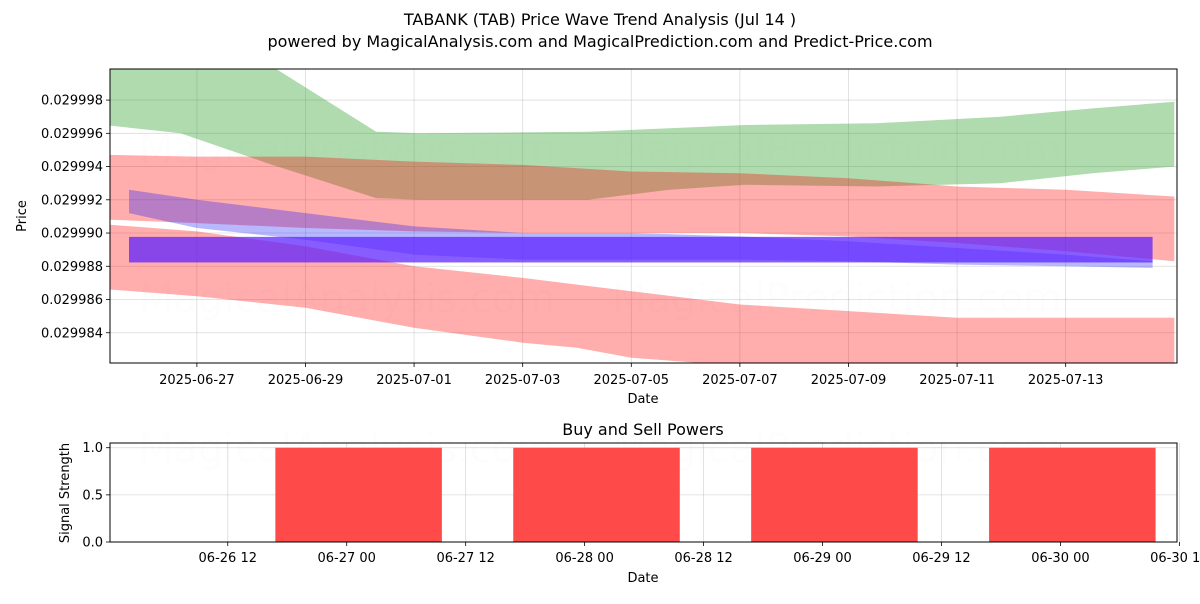 The image size is (1200, 604). What do you see at coordinates (92, 495) in the screenshot?
I see `signal-y-tick-label: 0.5` at bounding box center [92, 495].